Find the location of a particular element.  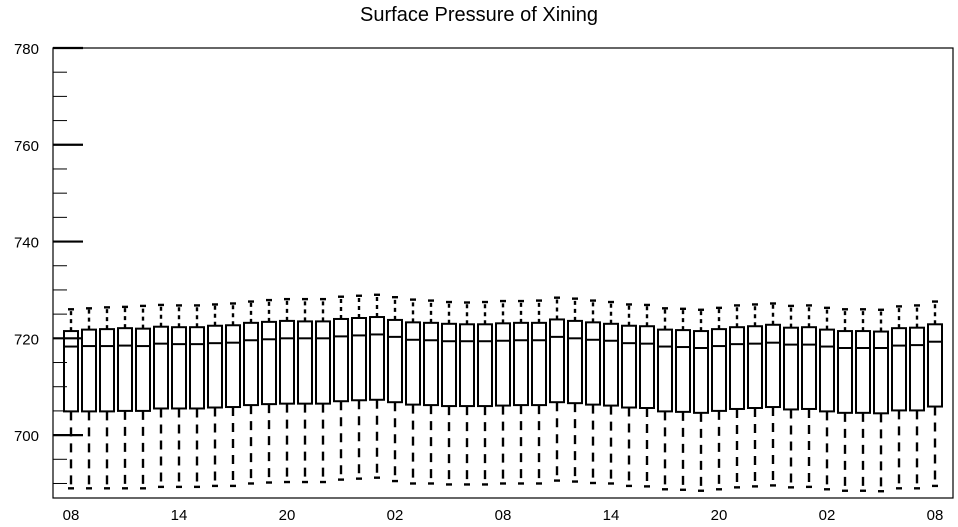

chart-title: Surface Pressure of Xining is located at coordinates (479, 15).